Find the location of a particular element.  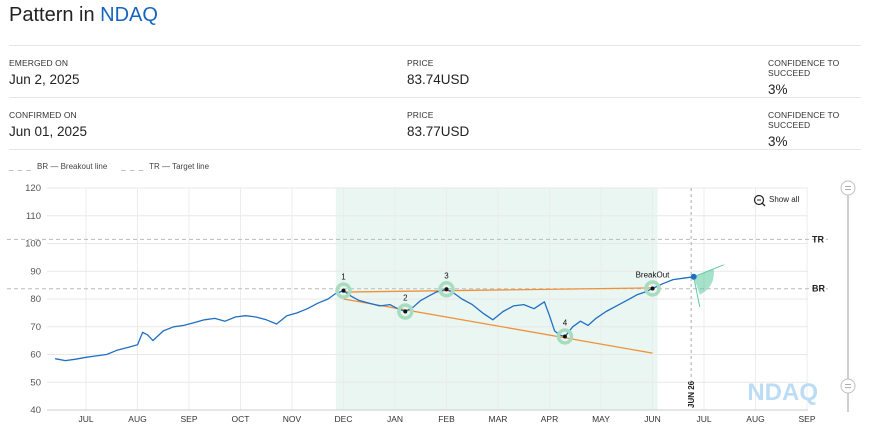

pivot-label-breakout: BreakOut is located at coordinates (653, 274).